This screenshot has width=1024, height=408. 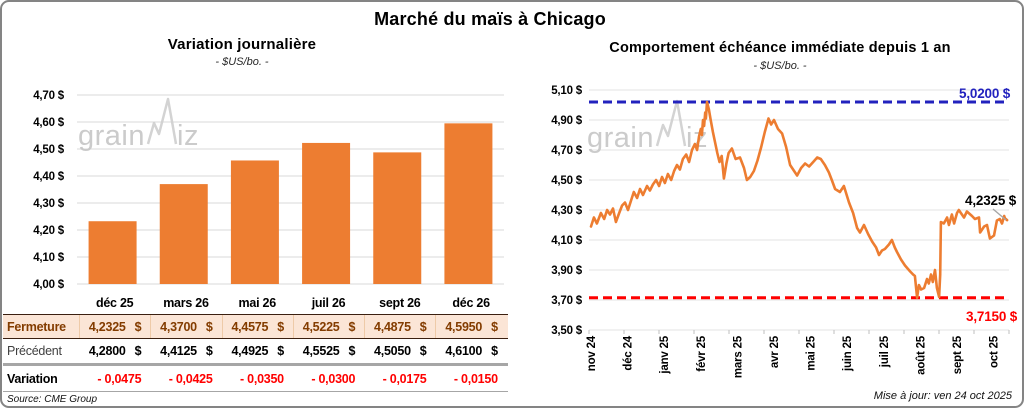 What do you see at coordinates (326, 213) in the screenshot?
I see `bar-juil 26` at bounding box center [326, 213].